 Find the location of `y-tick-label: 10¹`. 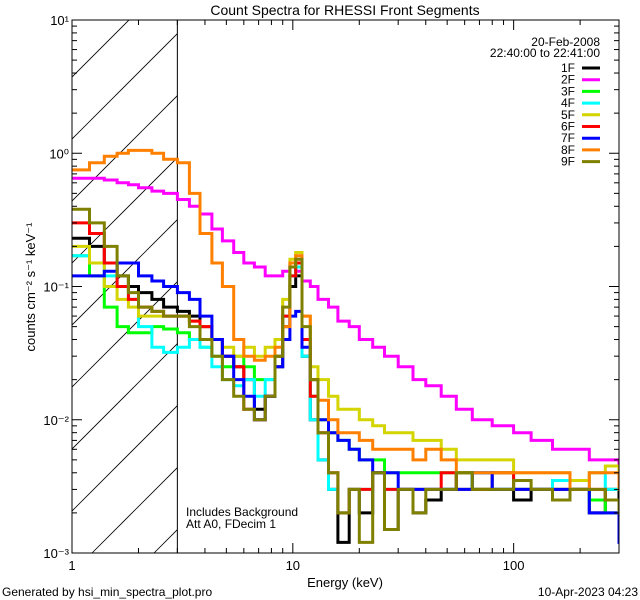

y-tick-label: 10¹ is located at coordinates (59, 20).